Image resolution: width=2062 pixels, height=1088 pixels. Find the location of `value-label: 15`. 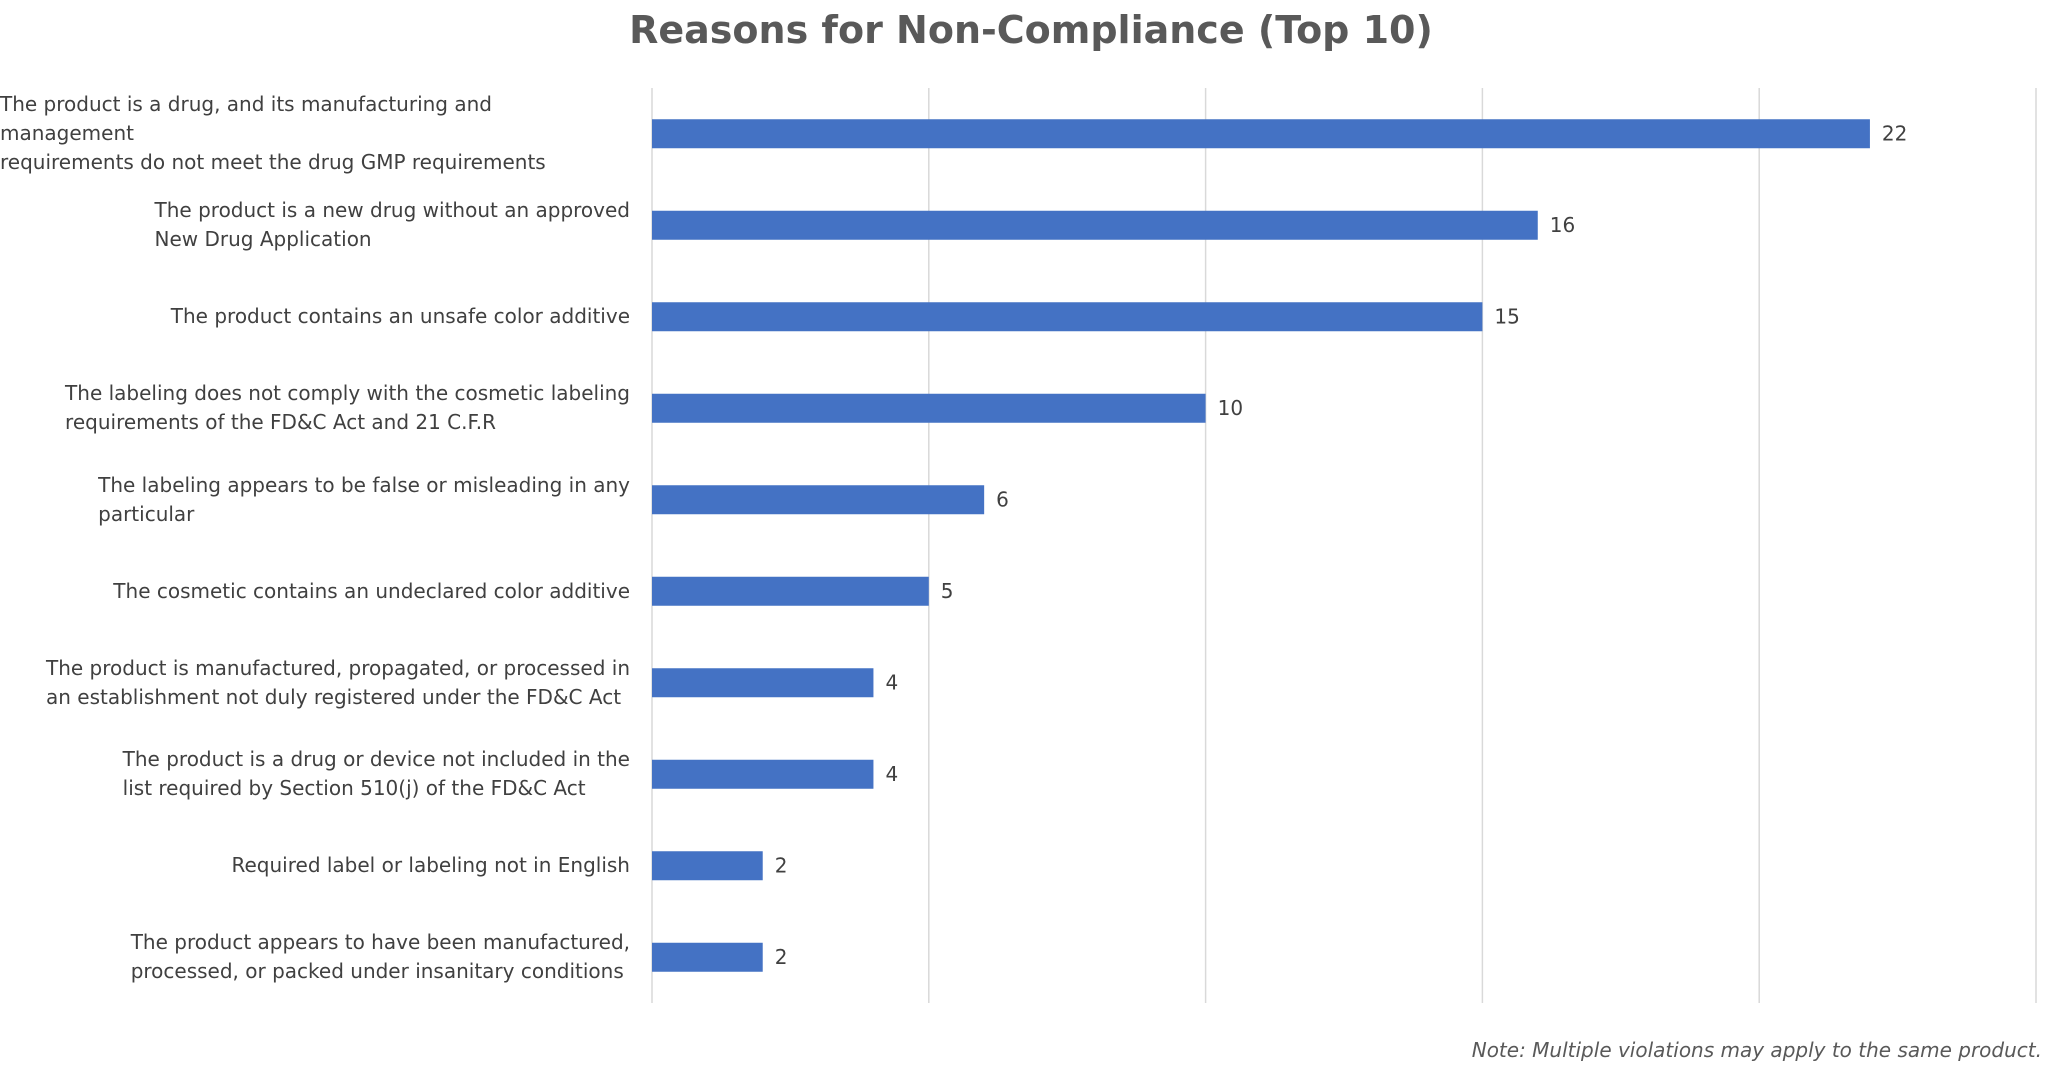

value-label: 15 is located at coordinates (1506, 316).